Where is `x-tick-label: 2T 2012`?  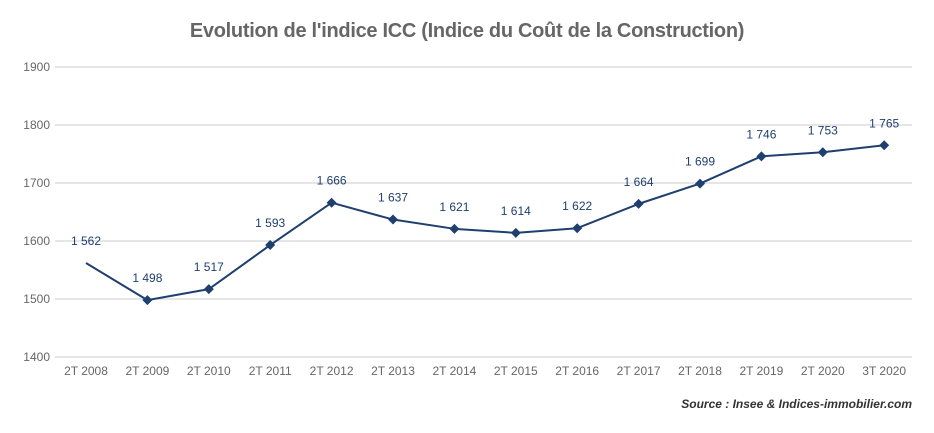 x-tick-label: 2T 2012 is located at coordinates (332, 371).